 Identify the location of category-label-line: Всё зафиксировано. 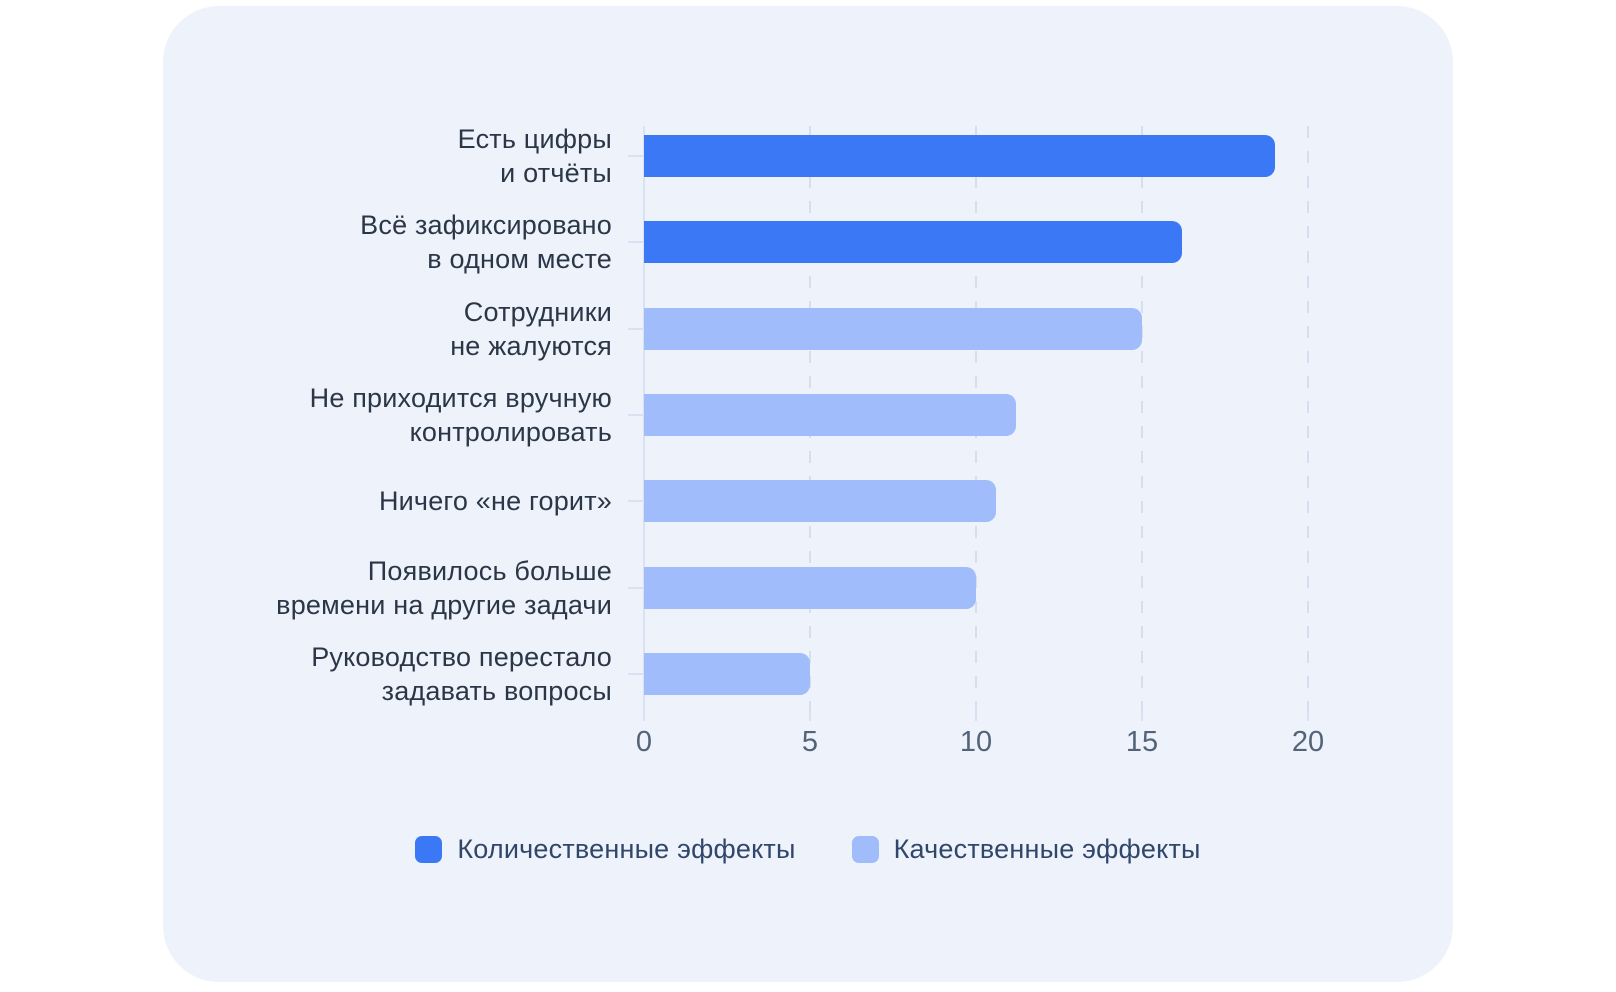
(486, 225).